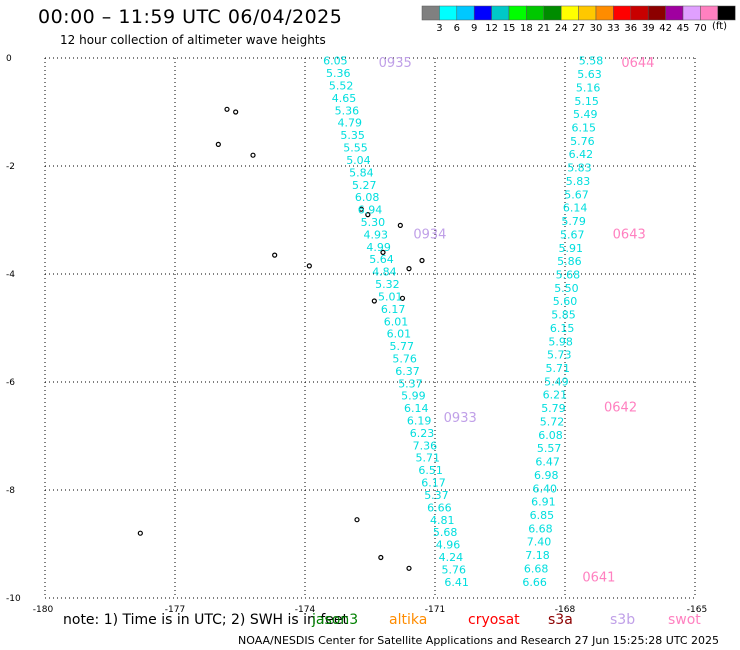 Image resolution: width=740 pixels, height=650 pixels. I want to click on wave-height-label: 5.50, so click(566, 288).